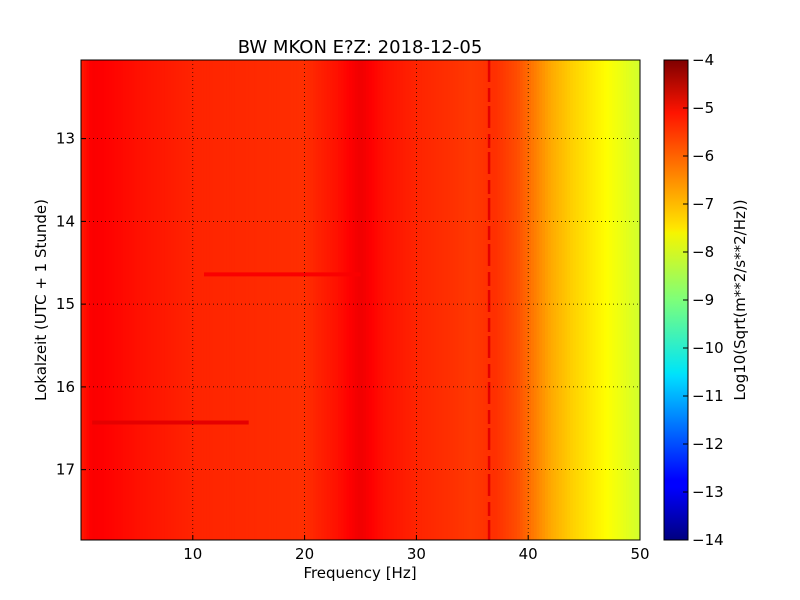  What do you see at coordinates (359, 573) in the screenshot?
I see `x-axis-label: Frequency [Hz]` at bounding box center [359, 573].